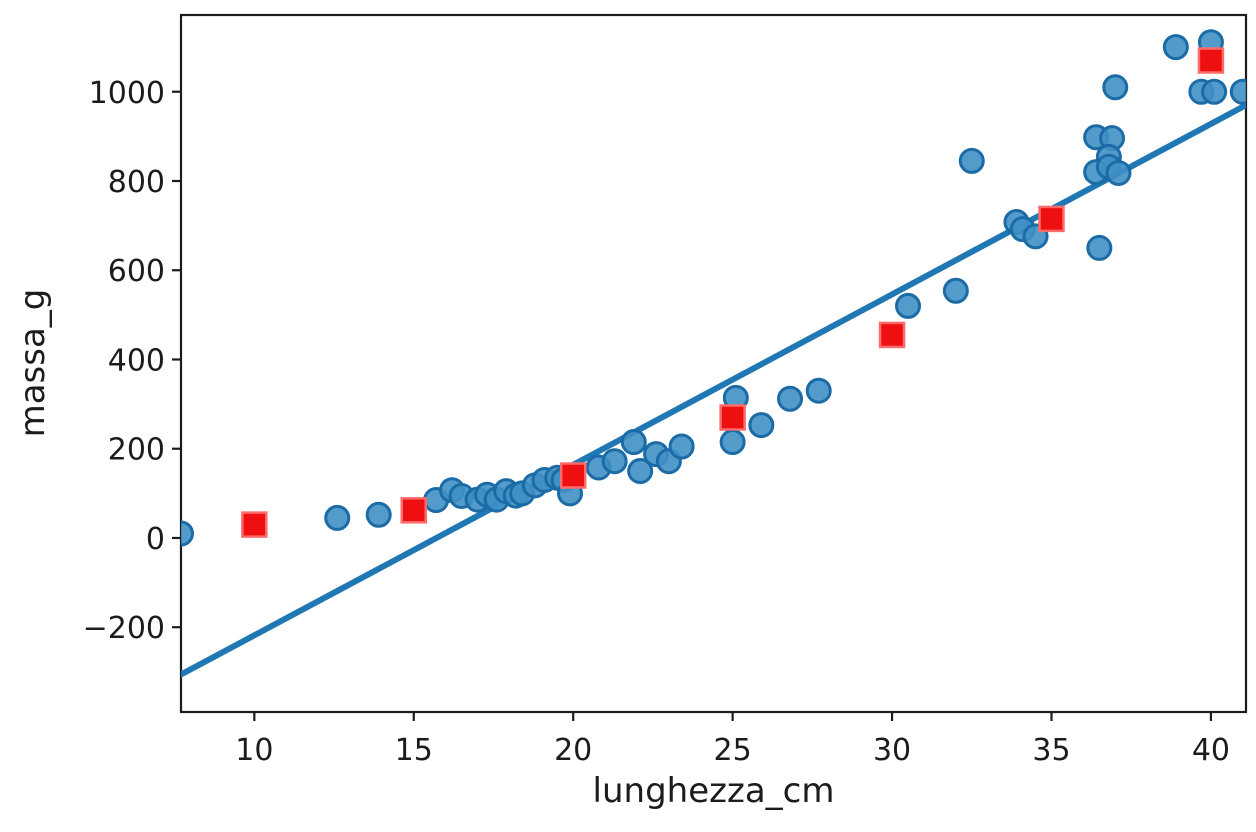  What do you see at coordinates (127, 93) in the screenshot?
I see `y-tick-label: 1000` at bounding box center [127, 93].